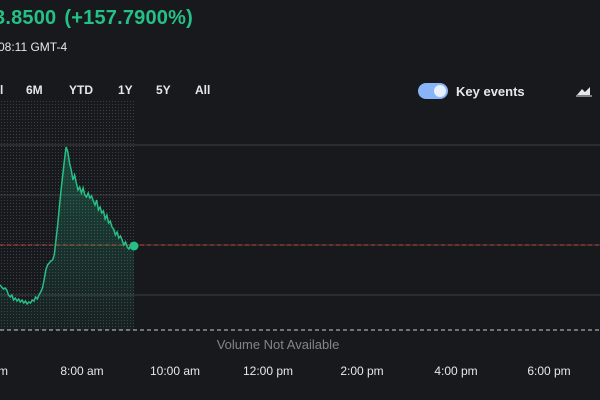 The image size is (600, 400). I want to click on price-line, so click(67, 226).